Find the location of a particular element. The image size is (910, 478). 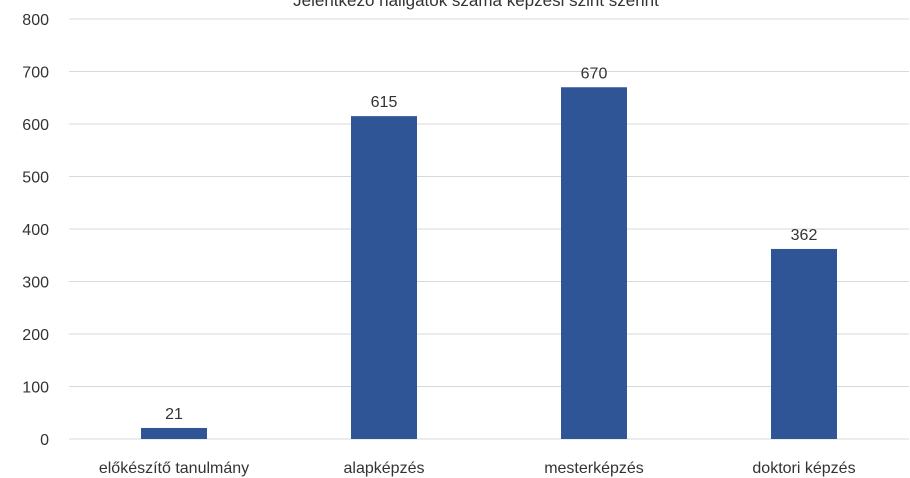

y-tick-label: 700 is located at coordinates (35, 73).